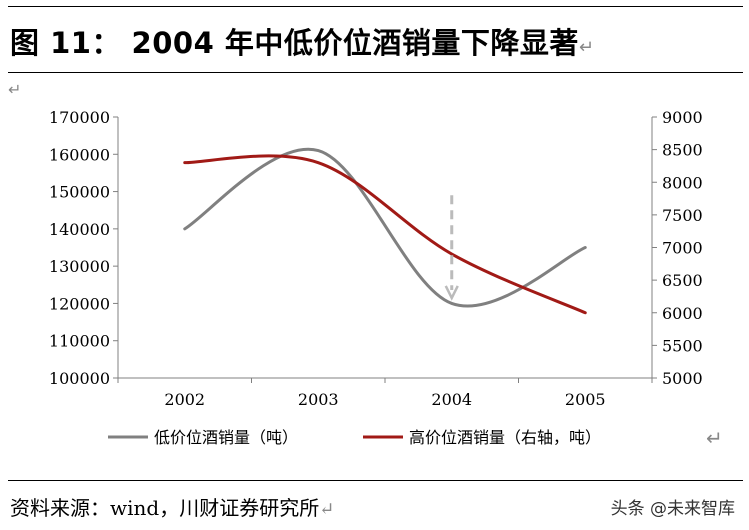 The image size is (749, 530). I want to click on left-axis-tick-label: 160000, so click(79, 154).